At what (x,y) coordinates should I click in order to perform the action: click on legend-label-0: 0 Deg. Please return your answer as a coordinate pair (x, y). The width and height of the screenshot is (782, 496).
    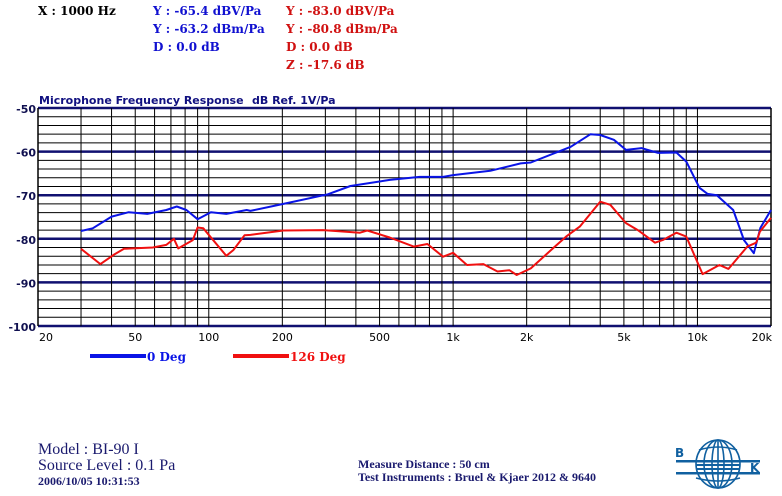
    Looking at the image, I should click on (167, 357).